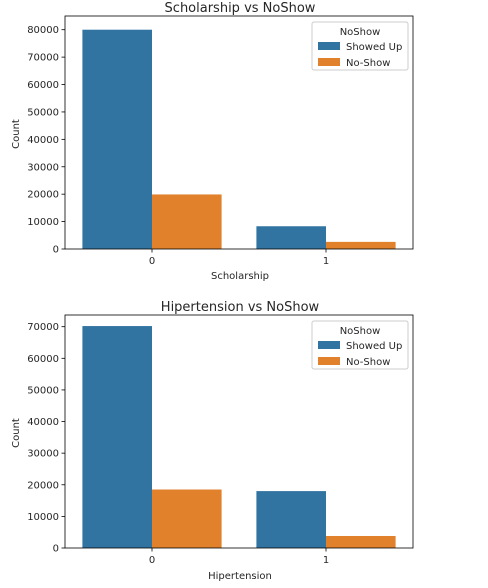 This screenshot has width=488, height=588. Describe the element at coordinates (46, 438) in the screenshot. I see `y-ticks: 0 10000 20000 30000 40000 50000 60000 70000` at that location.